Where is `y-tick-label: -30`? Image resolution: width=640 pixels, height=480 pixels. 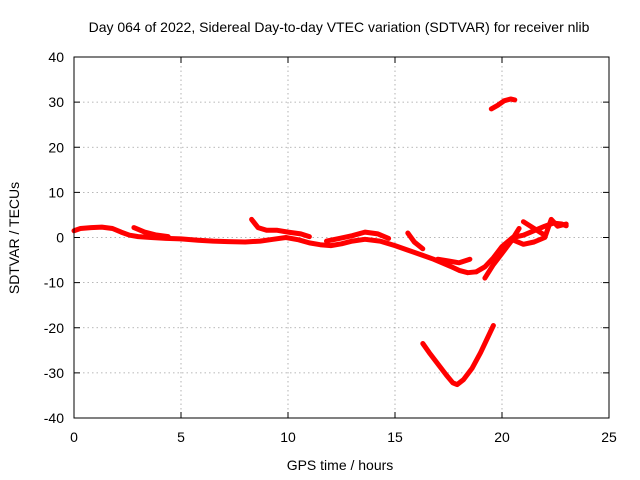
y-tick-label: -30 is located at coordinates (54, 373).